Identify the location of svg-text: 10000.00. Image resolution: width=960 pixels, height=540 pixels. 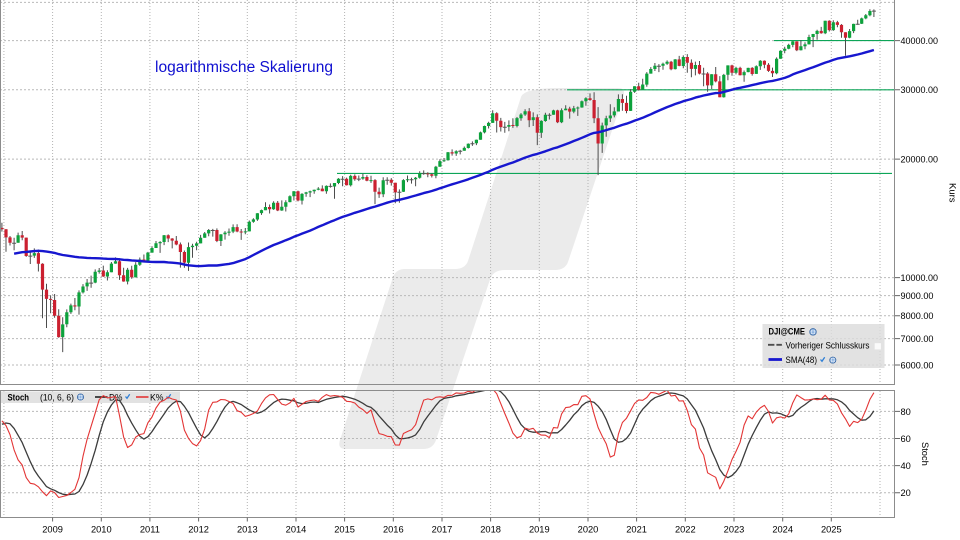
(920, 278).